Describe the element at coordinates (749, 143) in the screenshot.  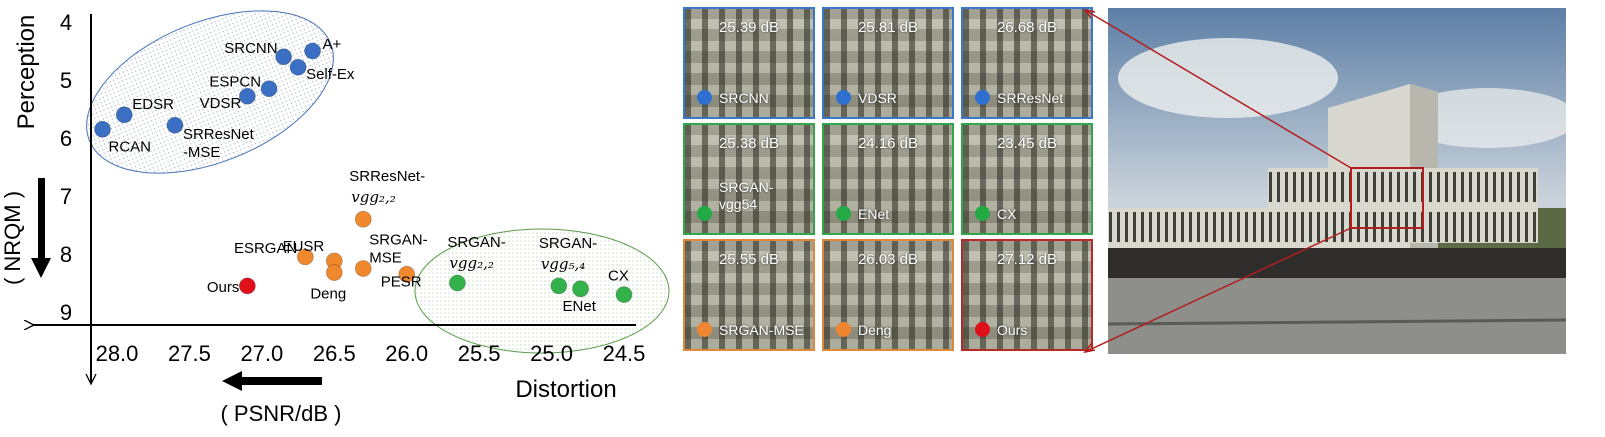
I see `crop-psnr-label: 25.38 dB` at that location.